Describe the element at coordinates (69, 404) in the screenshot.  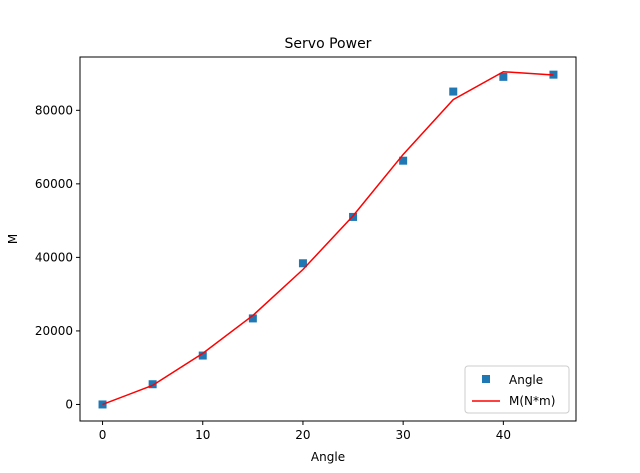
I see `y-tick-label: 0` at that location.